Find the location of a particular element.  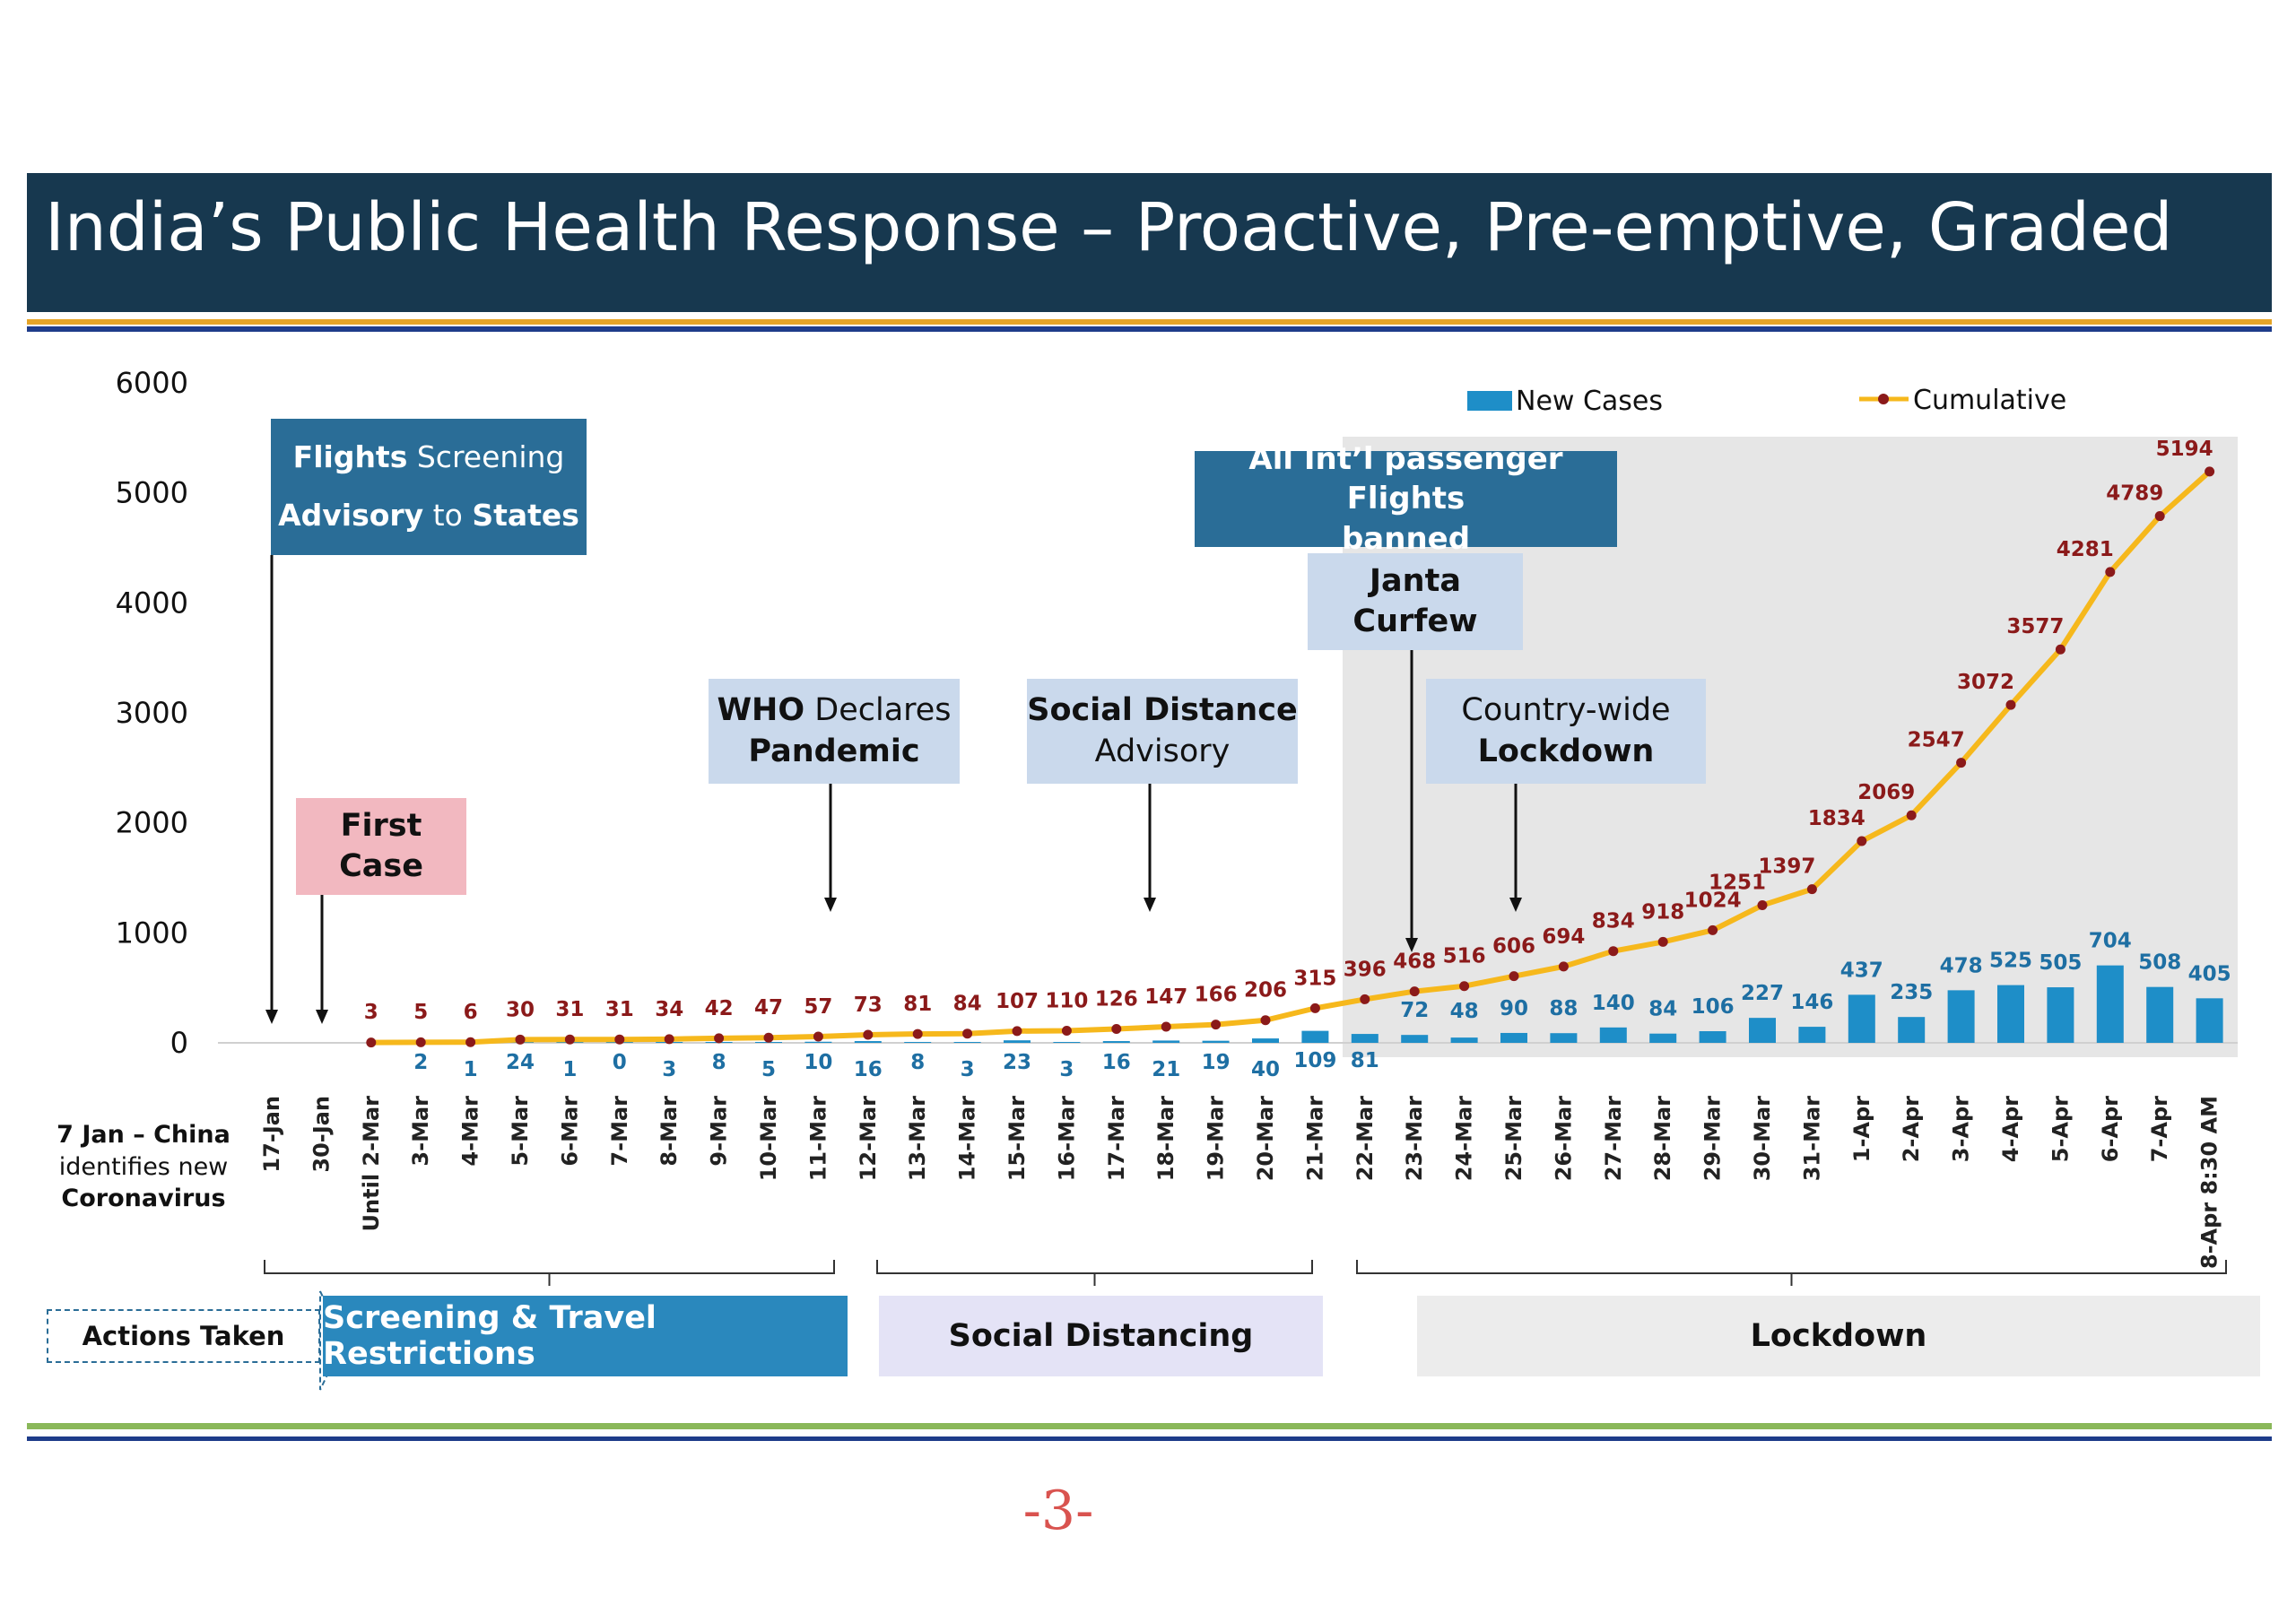

x-date-label: 2-Apr is located at coordinates (1911, 1129).